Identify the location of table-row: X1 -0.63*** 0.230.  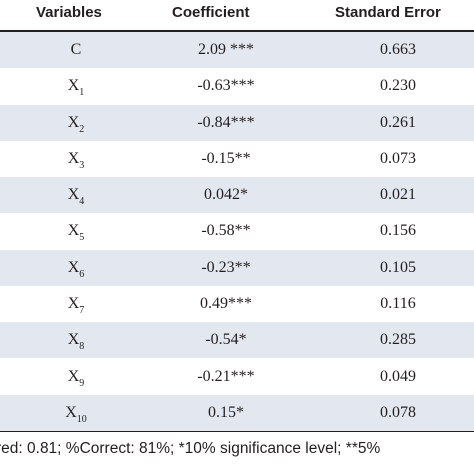
(237, 86).